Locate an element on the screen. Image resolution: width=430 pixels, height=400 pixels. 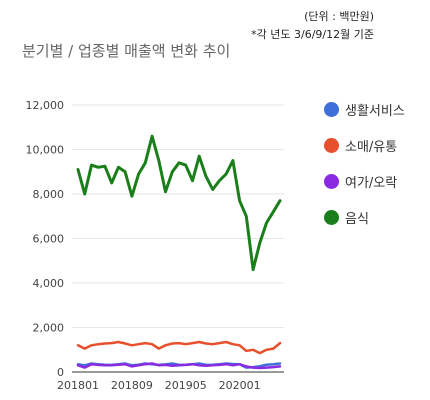
legend-item: 여가/오락 is located at coordinates (364, 181).